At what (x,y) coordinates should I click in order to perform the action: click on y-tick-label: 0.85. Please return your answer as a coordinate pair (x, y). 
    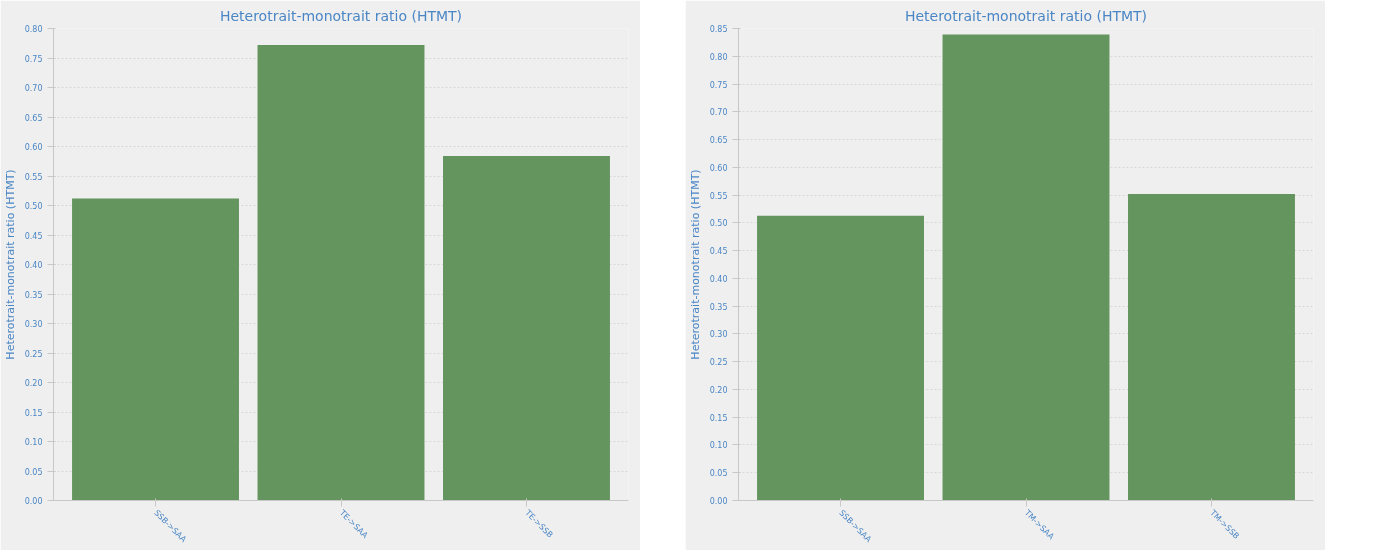
    Looking at the image, I should click on (718, 29).